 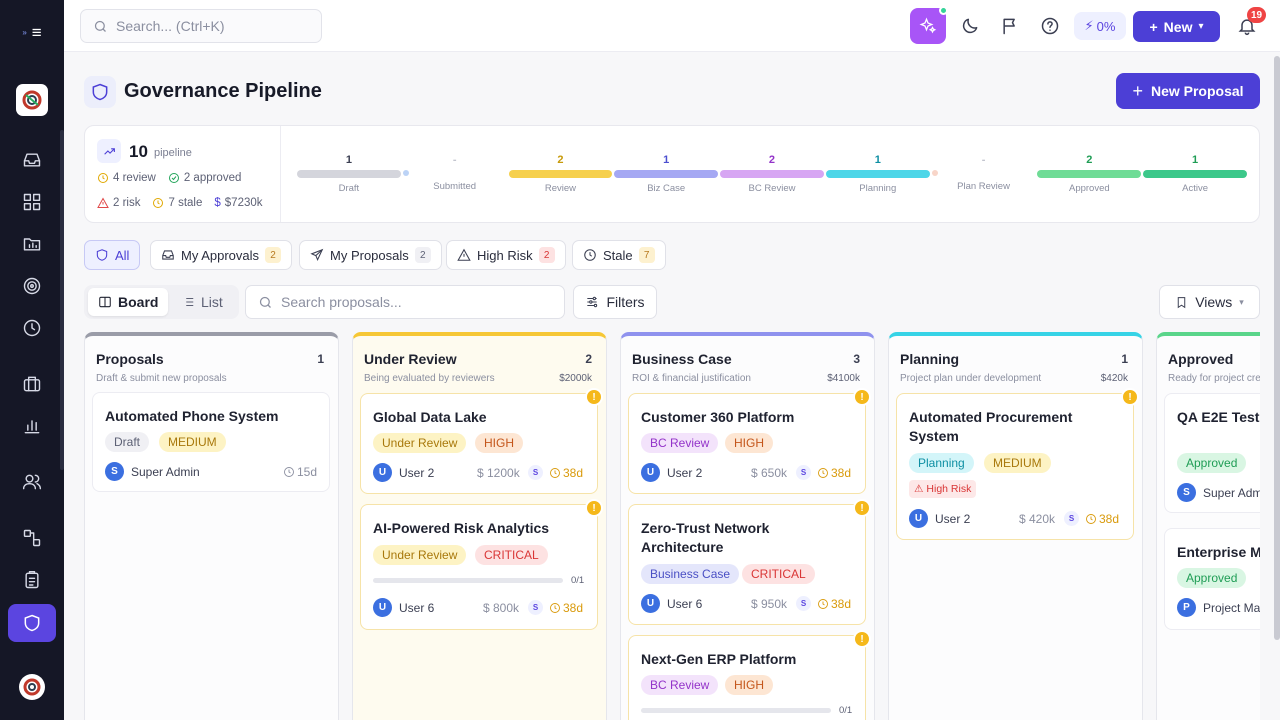 What do you see at coordinates (32, 100) in the screenshot?
I see `app-logo` at bounding box center [32, 100].